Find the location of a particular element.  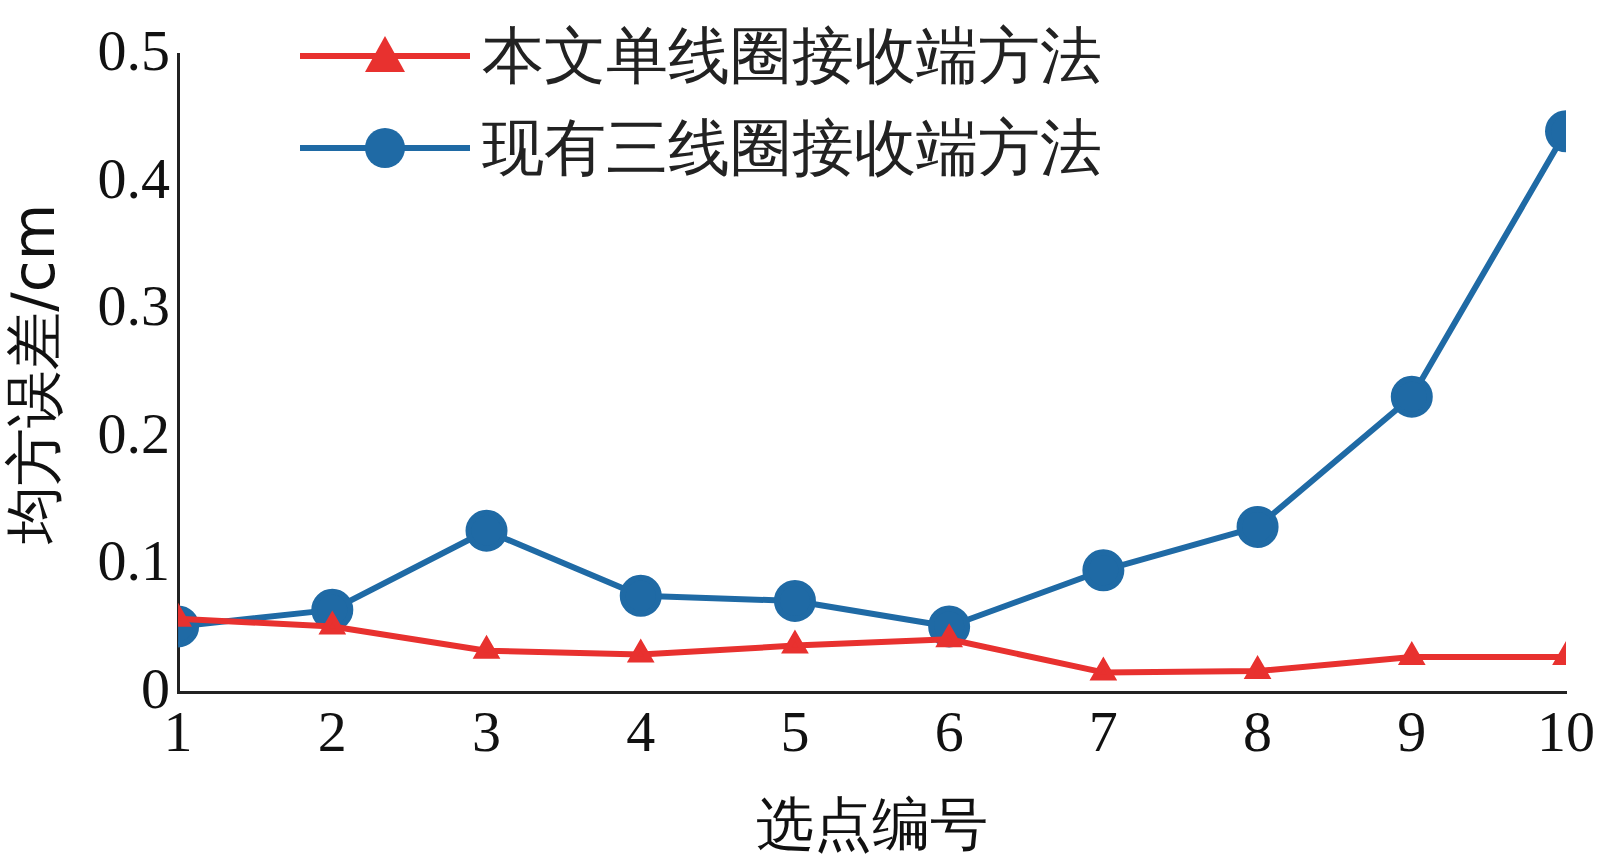

x-tick-label: 2 is located at coordinates (332, 731).